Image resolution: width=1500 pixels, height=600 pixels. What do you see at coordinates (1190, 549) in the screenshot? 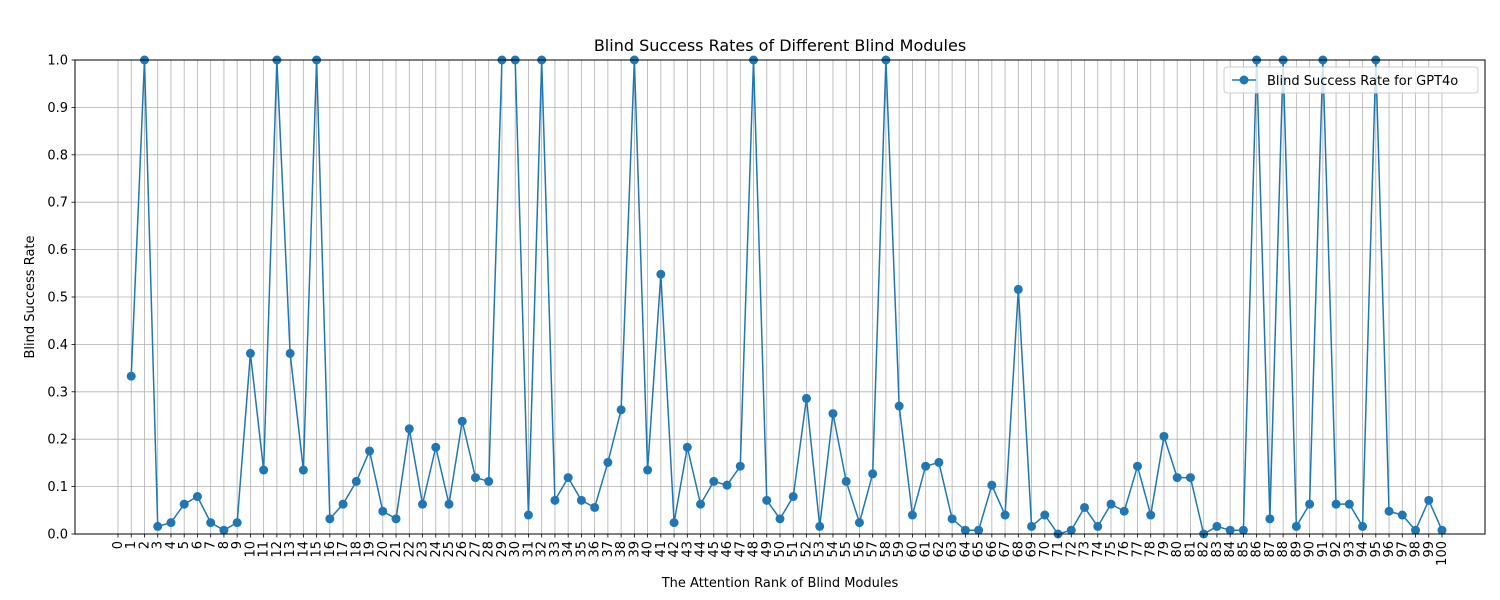
I see `x-tick-label: 81` at bounding box center [1190, 549].